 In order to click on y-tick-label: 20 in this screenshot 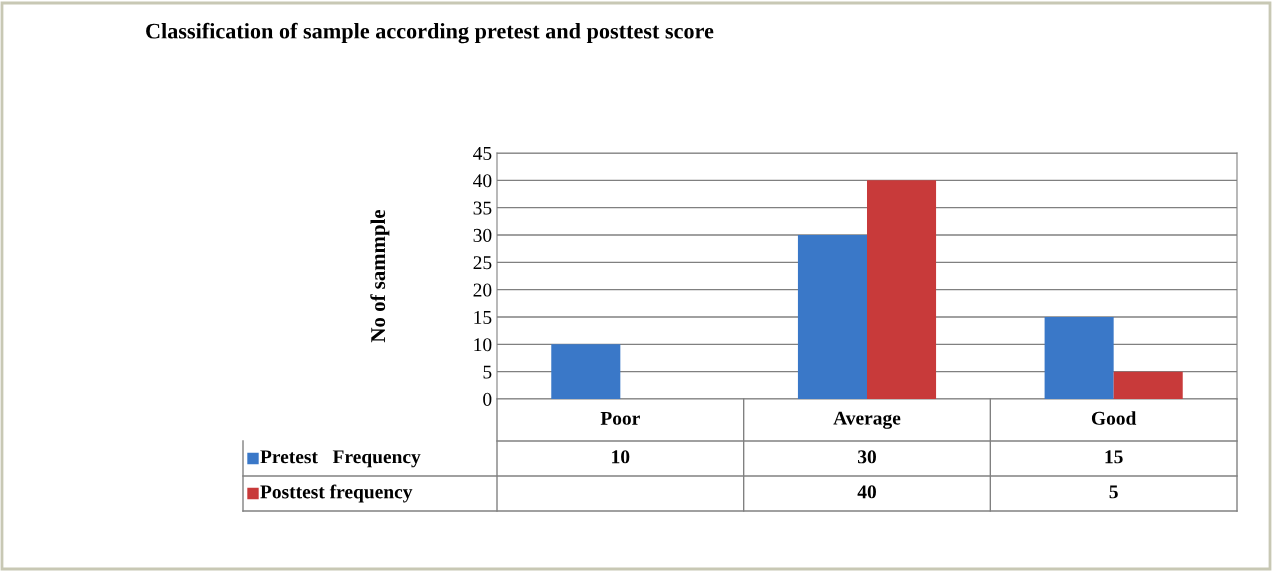, I will do `click(482, 290)`.